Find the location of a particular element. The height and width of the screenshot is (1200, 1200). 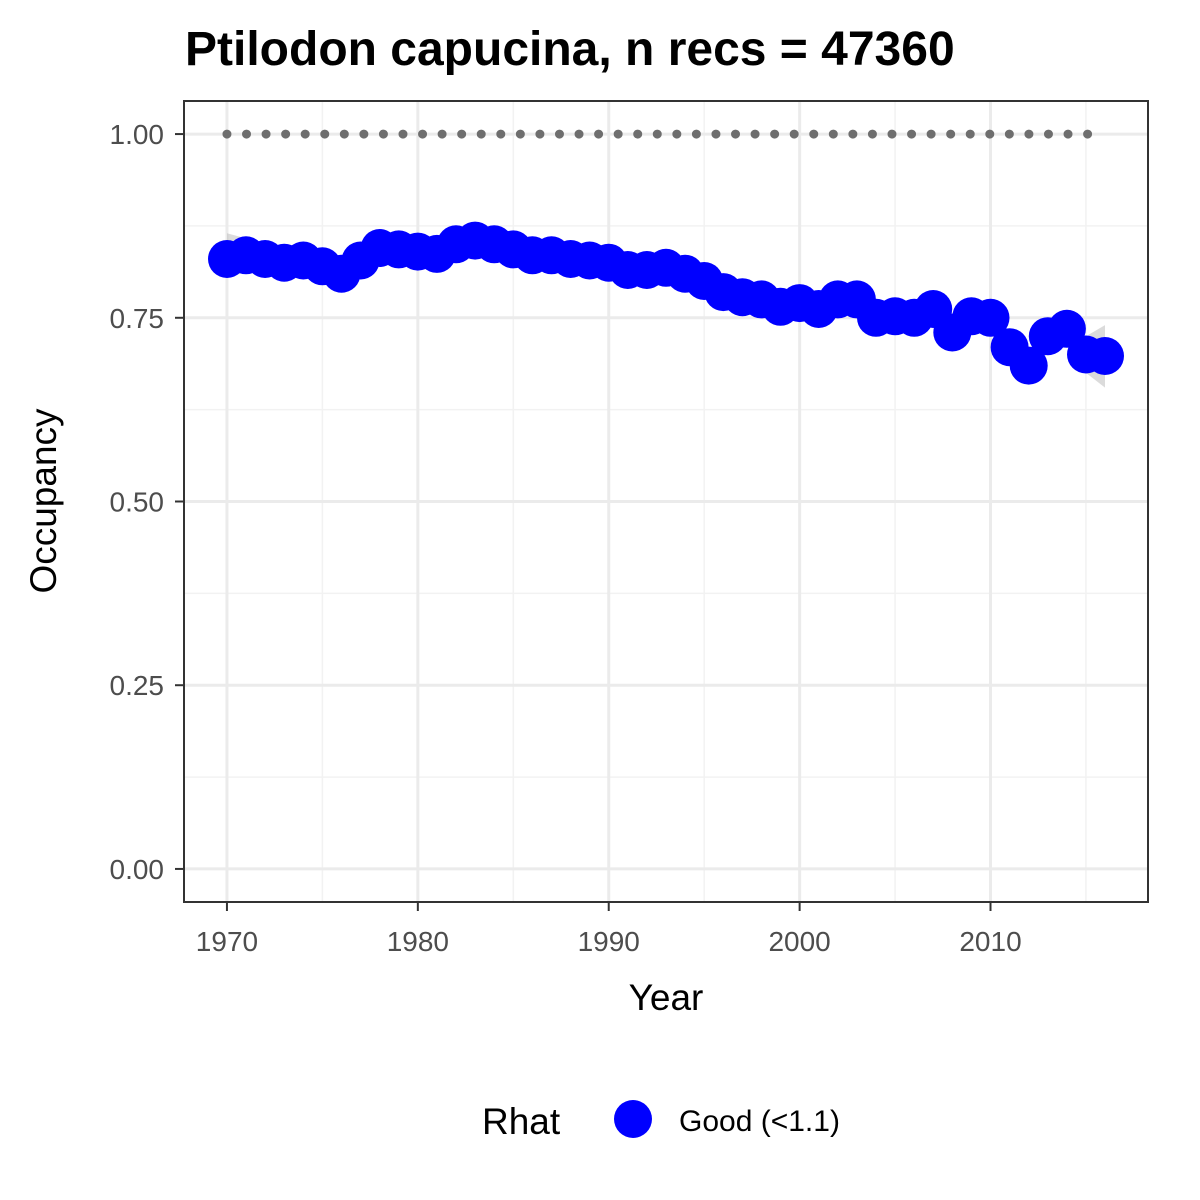

chart-title: Ptilodon capucina, n recs = 47360 is located at coordinates (570, 49).